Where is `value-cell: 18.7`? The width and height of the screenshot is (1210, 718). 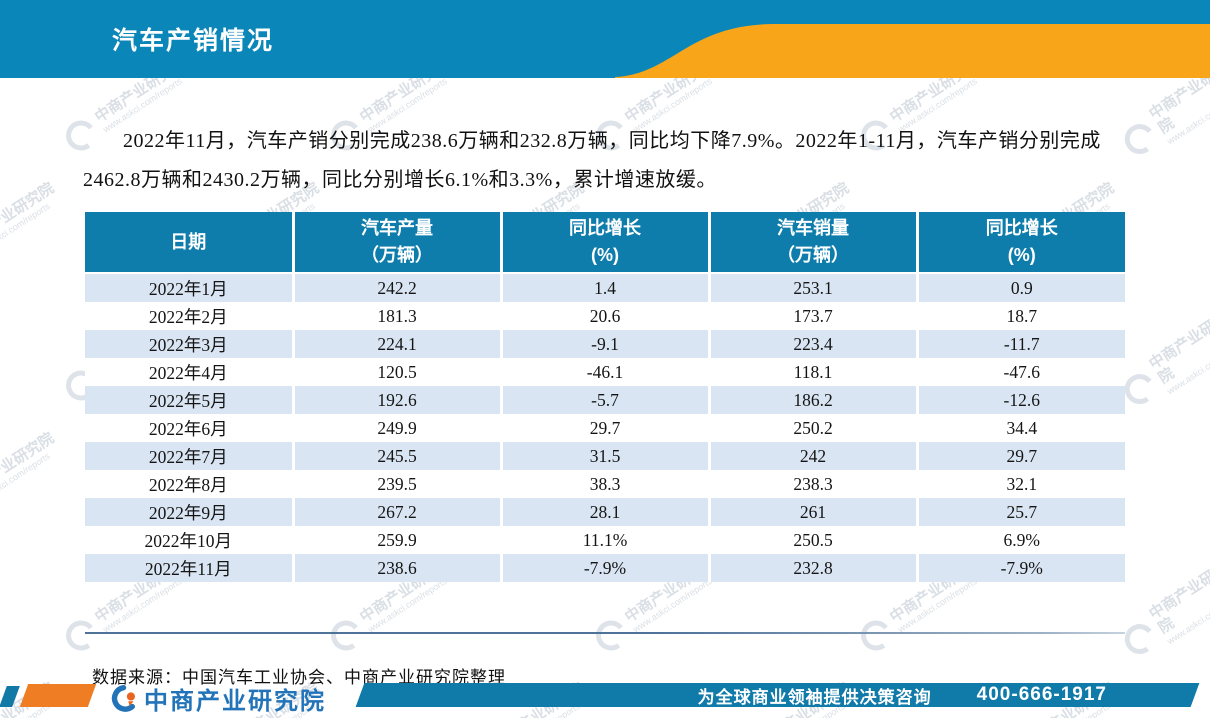 value-cell: 18.7 is located at coordinates (1020, 316).